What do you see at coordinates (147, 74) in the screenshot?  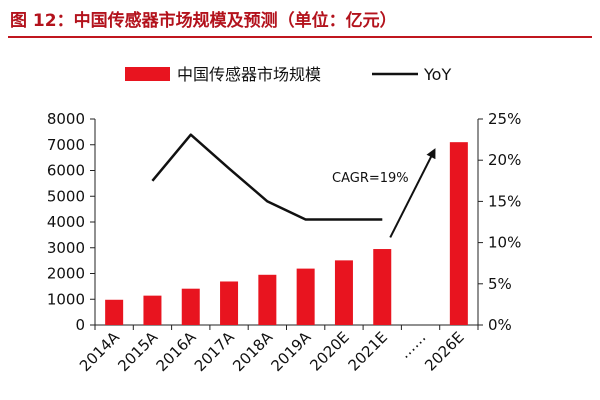 I see `legend-bar-swatch` at bounding box center [147, 74].